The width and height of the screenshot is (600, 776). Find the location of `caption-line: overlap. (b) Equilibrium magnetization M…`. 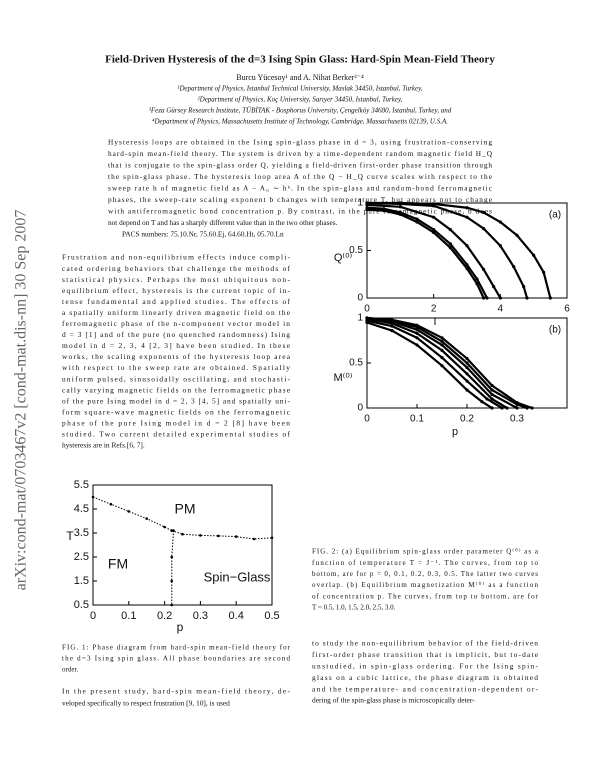

caption-line: overlap. (b) Equilibrium magnetization M… is located at coordinates (425, 585).